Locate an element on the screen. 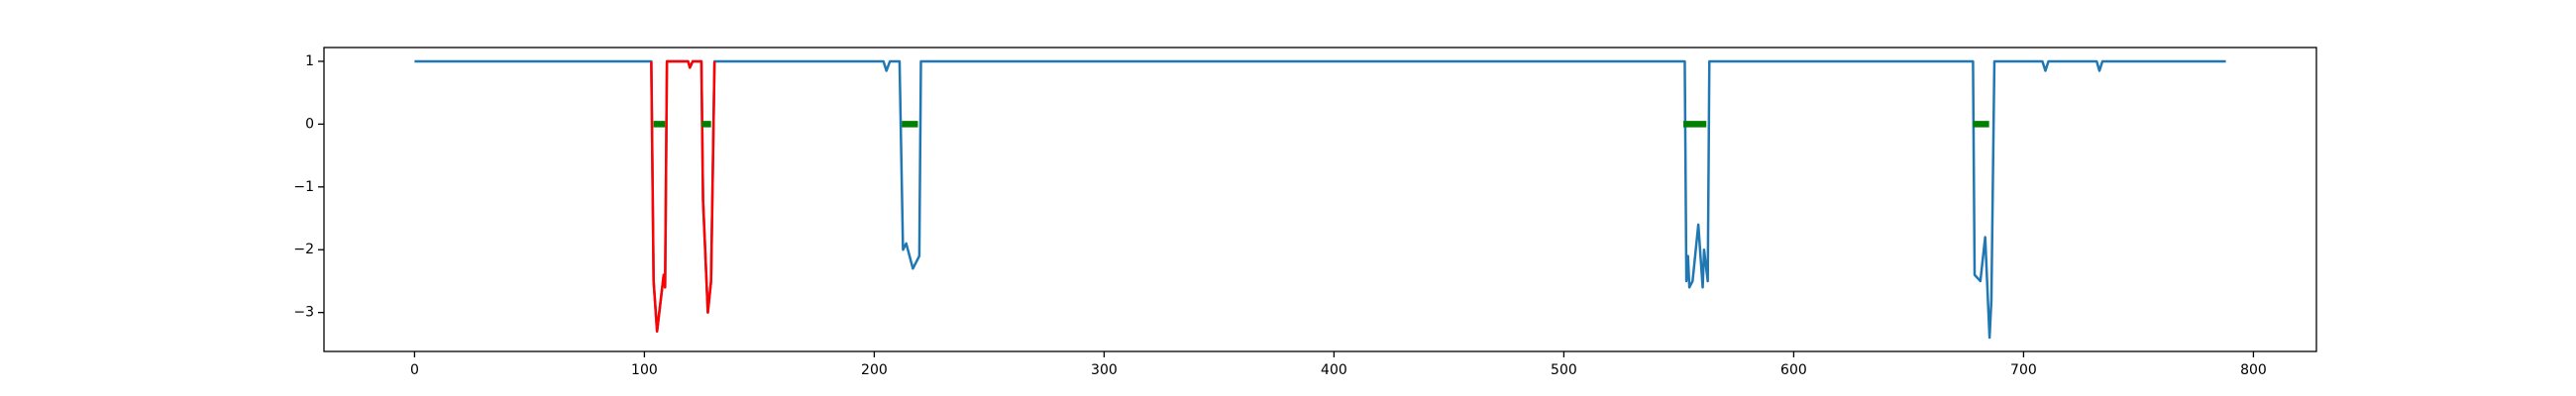 This screenshot has height=396, width=2576. y-tick-label: −3 is located at coordinates (303, 313).